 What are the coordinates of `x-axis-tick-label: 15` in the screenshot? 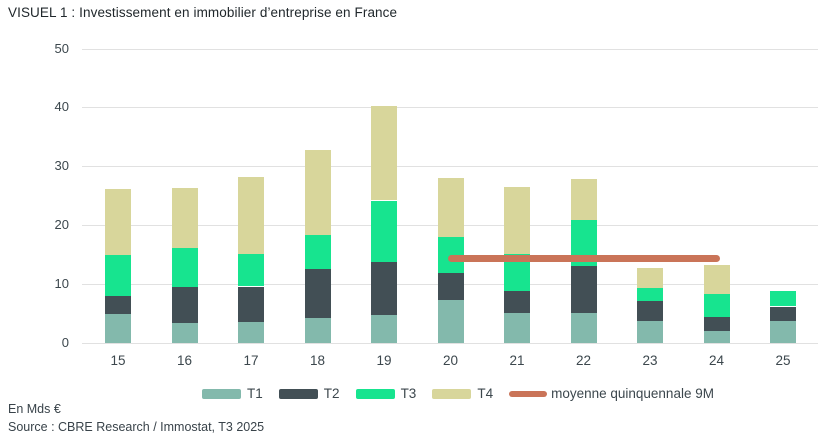 It's located at (118, 360).